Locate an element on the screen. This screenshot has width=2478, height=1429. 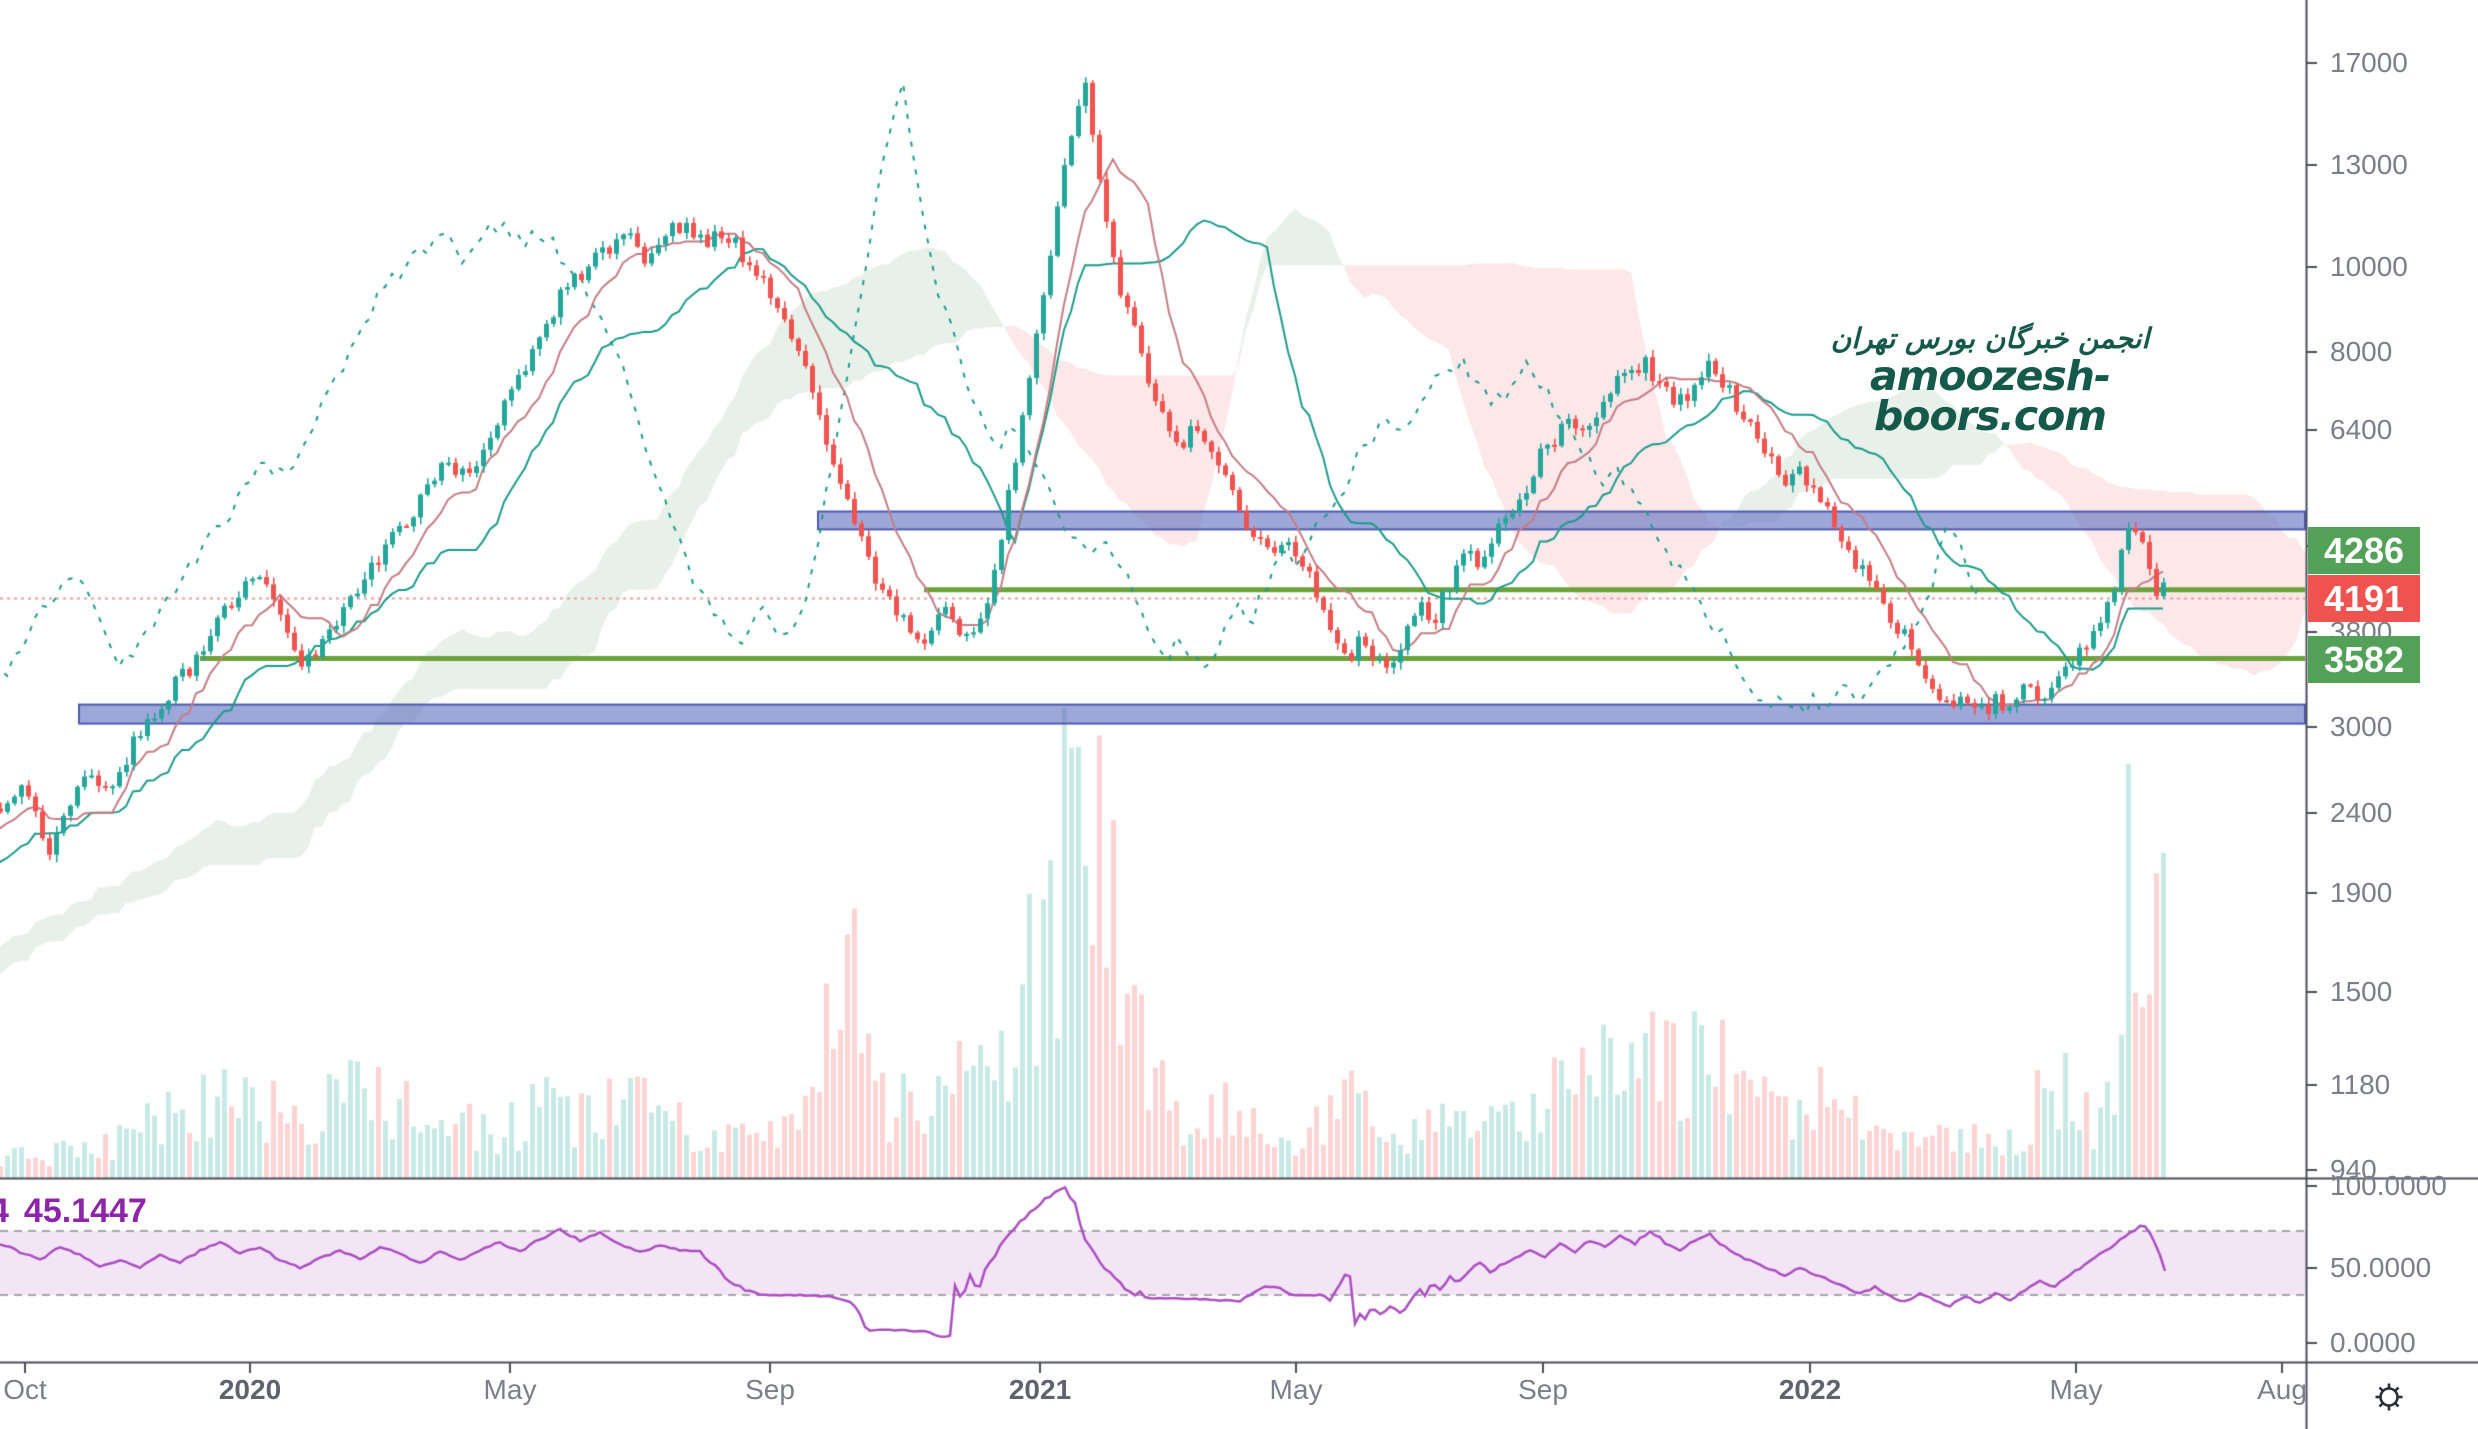
time-tick-label: Oct is located at coordinates (25, 1389).